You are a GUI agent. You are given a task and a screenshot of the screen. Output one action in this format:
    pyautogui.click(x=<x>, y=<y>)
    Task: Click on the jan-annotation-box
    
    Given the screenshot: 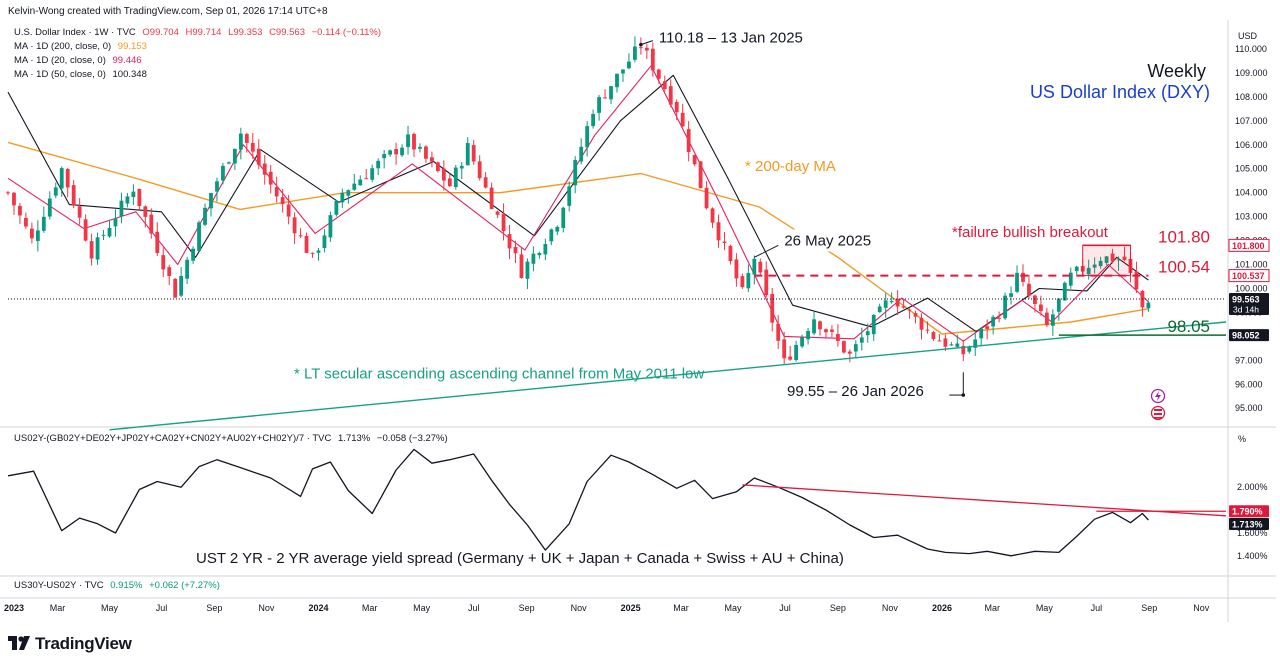 What is the action you would take?
    pyautogui.click(x=857, y=391)
    